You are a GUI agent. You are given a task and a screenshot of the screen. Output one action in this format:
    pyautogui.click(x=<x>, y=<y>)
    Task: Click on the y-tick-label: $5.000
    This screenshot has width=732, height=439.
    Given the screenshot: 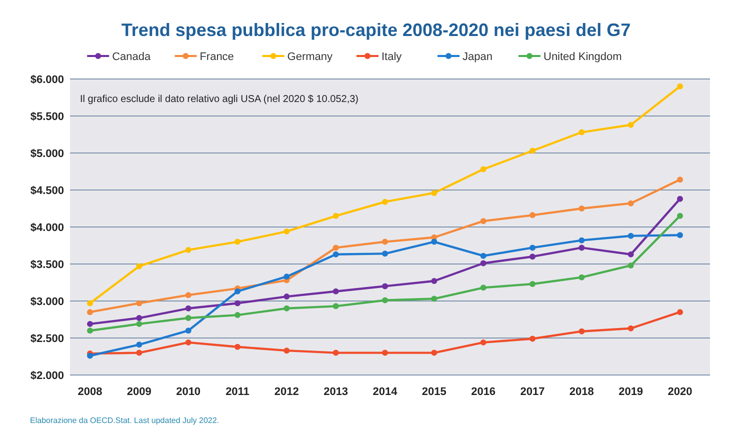 What is the action you would take?
    pyautogui.click(x=47, y=154)
    